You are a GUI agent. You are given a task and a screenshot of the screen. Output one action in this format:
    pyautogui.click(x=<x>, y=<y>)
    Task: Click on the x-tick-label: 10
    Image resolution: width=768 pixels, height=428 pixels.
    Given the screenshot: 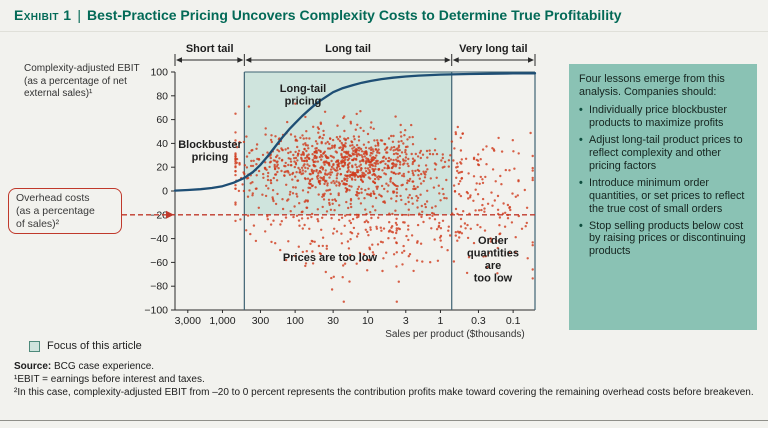 What is the action you would take?
    pyautogui.click(x=368, y=321)
    